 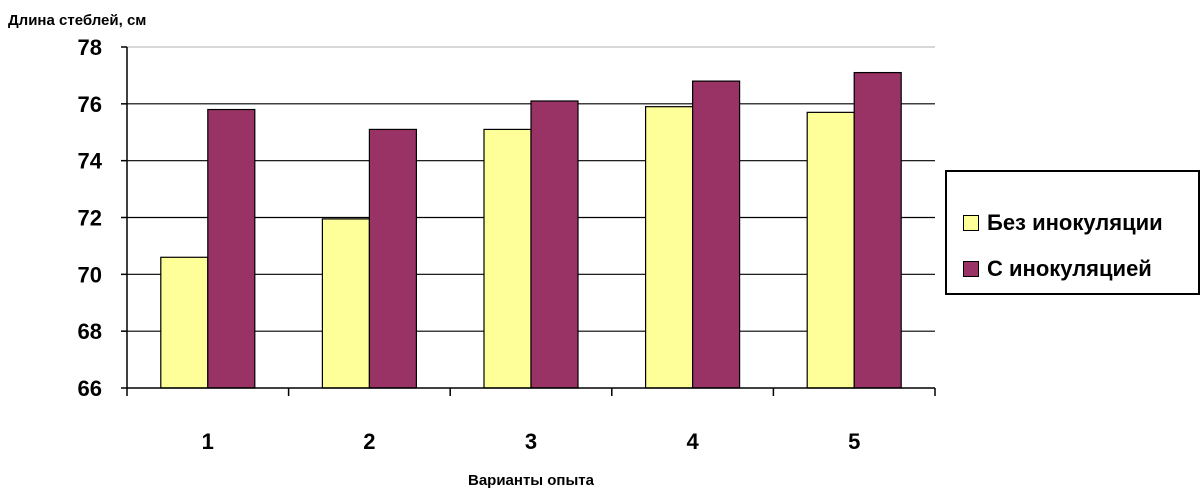 What do you see at coordinates (77, 20) in the screenshot?
I see `y-axis-label: Длина стеблей, см` at bounding box center [77, 20].